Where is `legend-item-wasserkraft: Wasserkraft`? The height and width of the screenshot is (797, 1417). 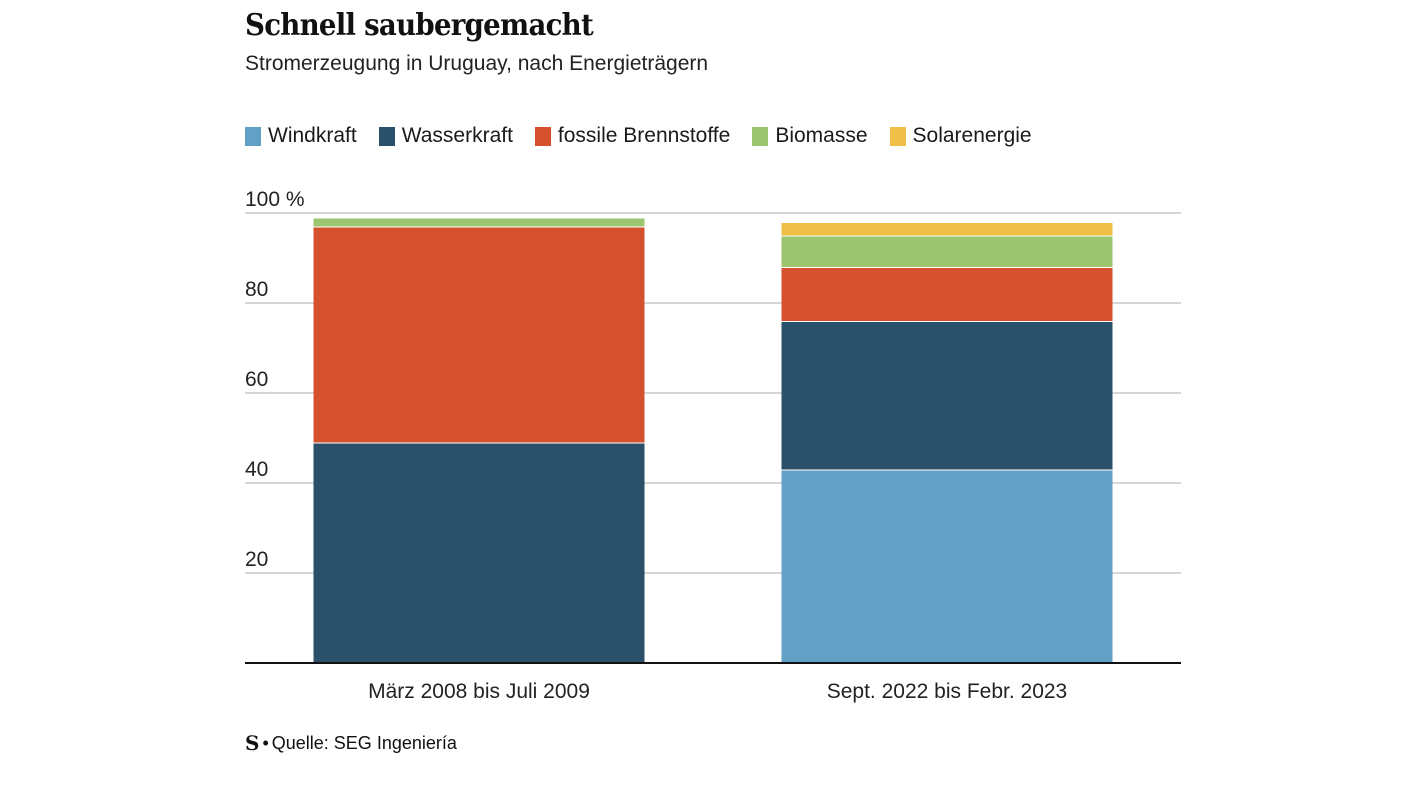
legend-item-wasserkraft: Wasserkraft is located at coordinates (445, 136).